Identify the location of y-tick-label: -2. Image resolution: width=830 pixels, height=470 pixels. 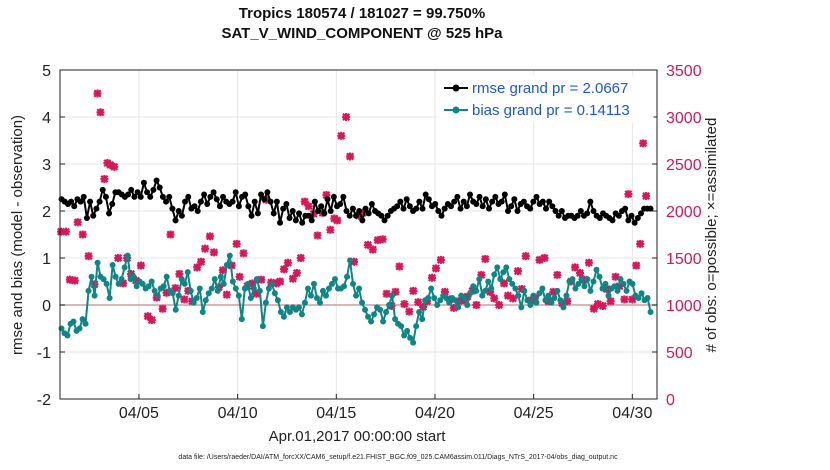
(44, 400).